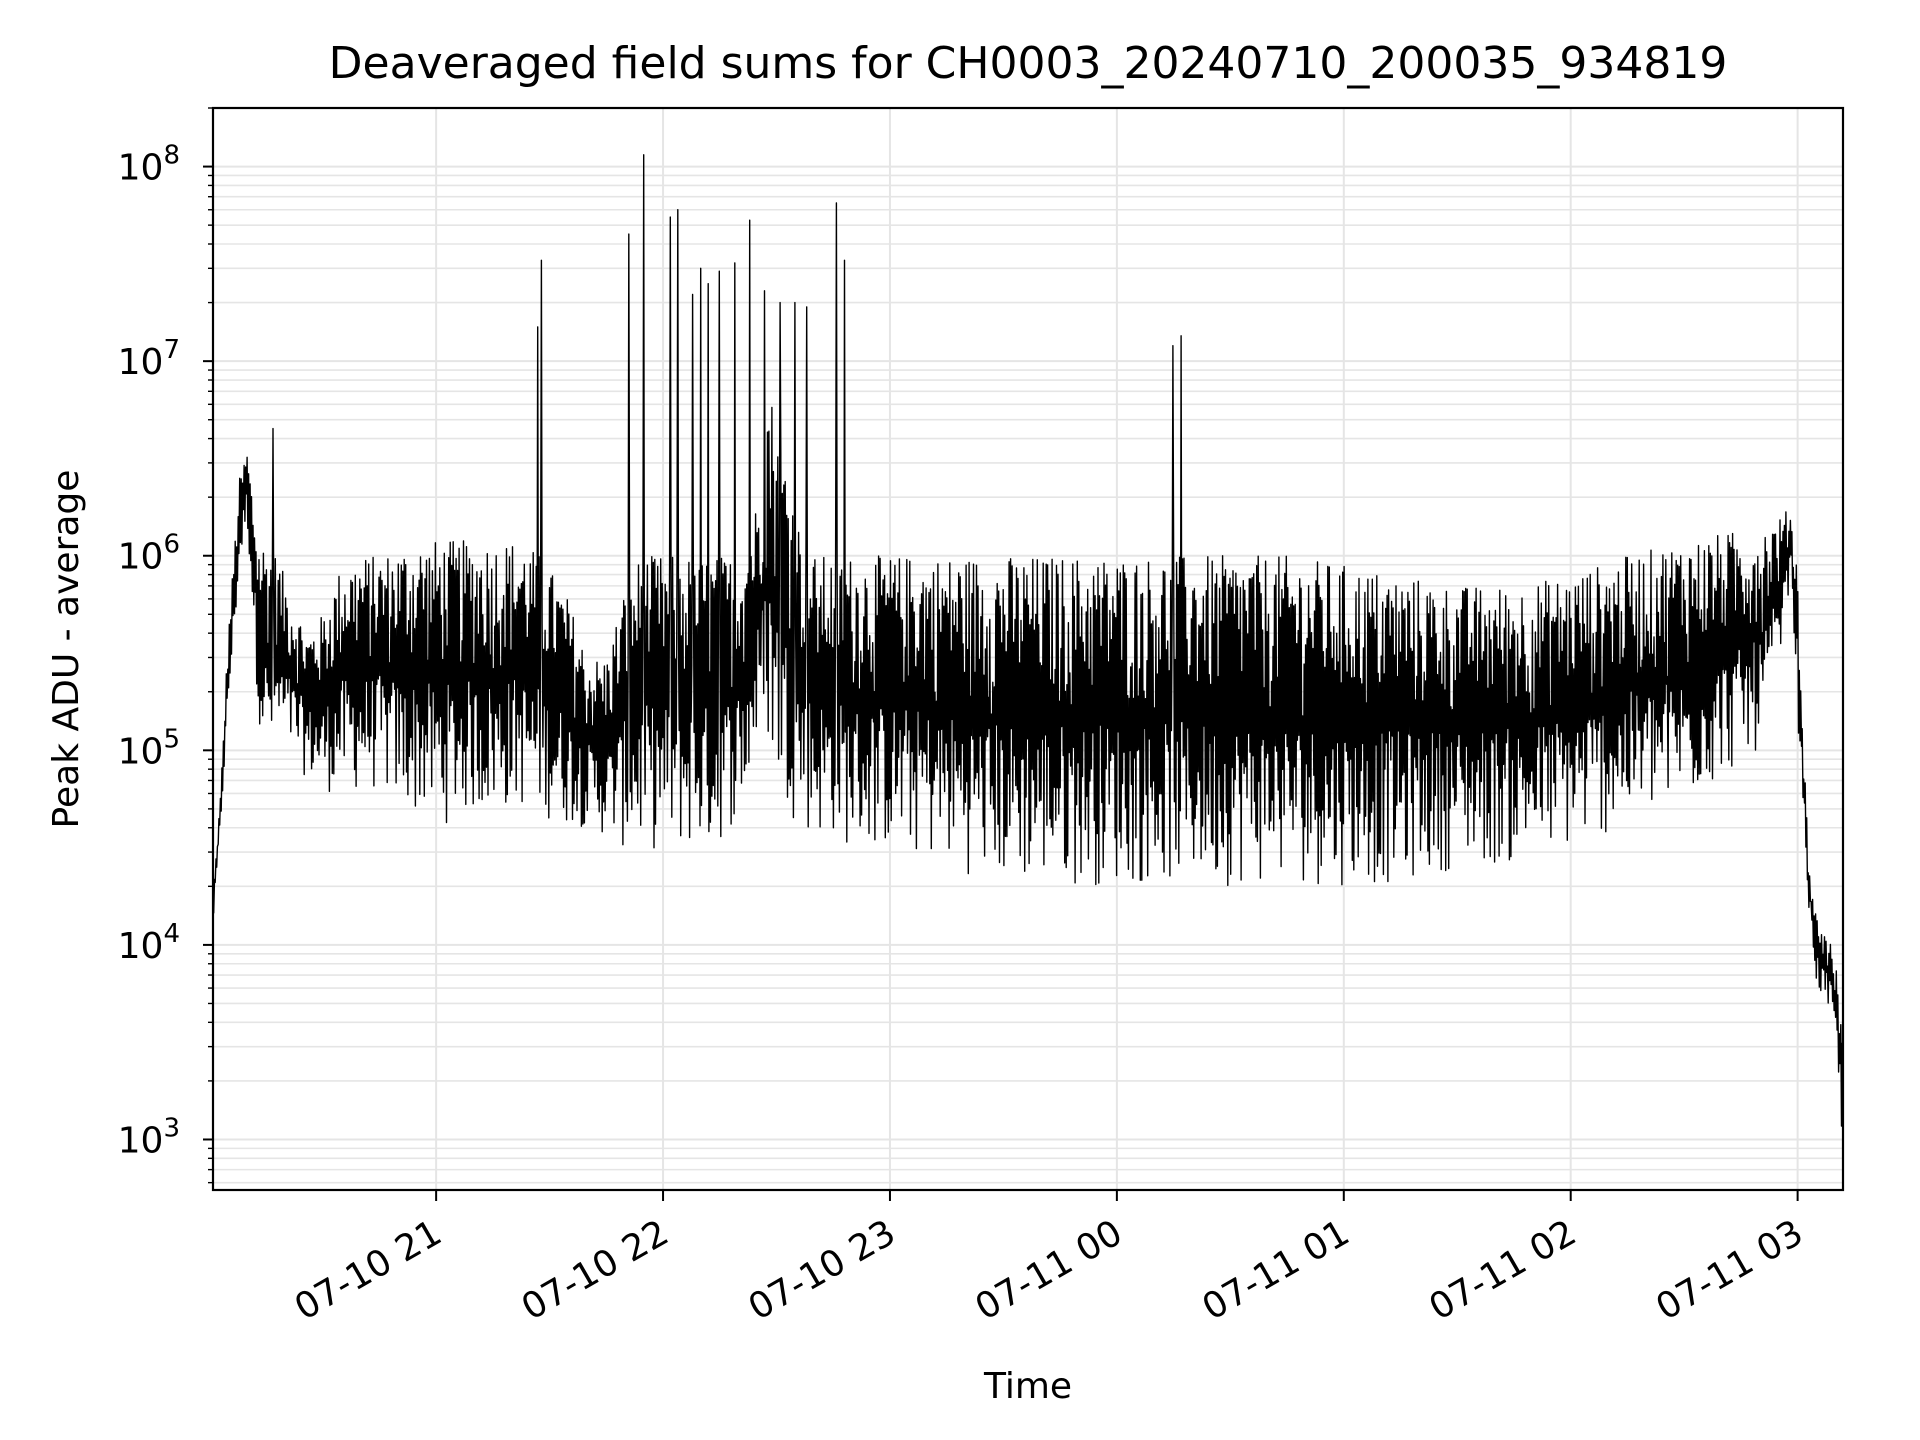 The width and height of the screenshot is (1920, 1440). Describe the element at coordinates (171, 739) in the screenshot. I see `y-tick-exponent: 5` at that location.